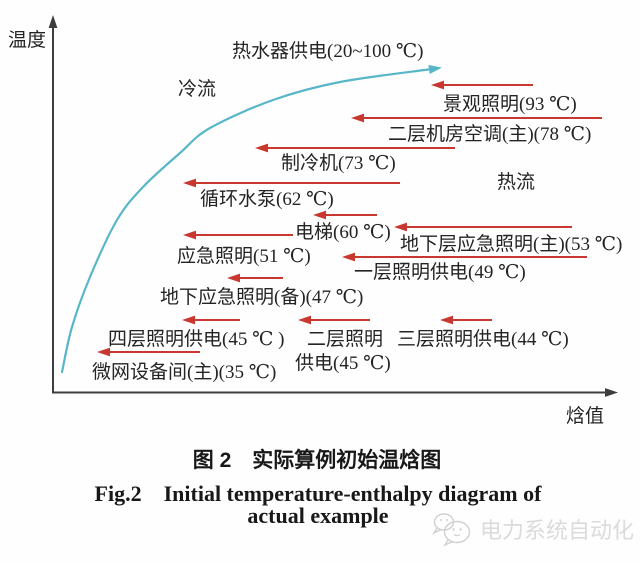 This screenshot has width=640, height=563. I want to click on hot-stream-label-2: 制冷机(73 ℃), so click(338, 163).